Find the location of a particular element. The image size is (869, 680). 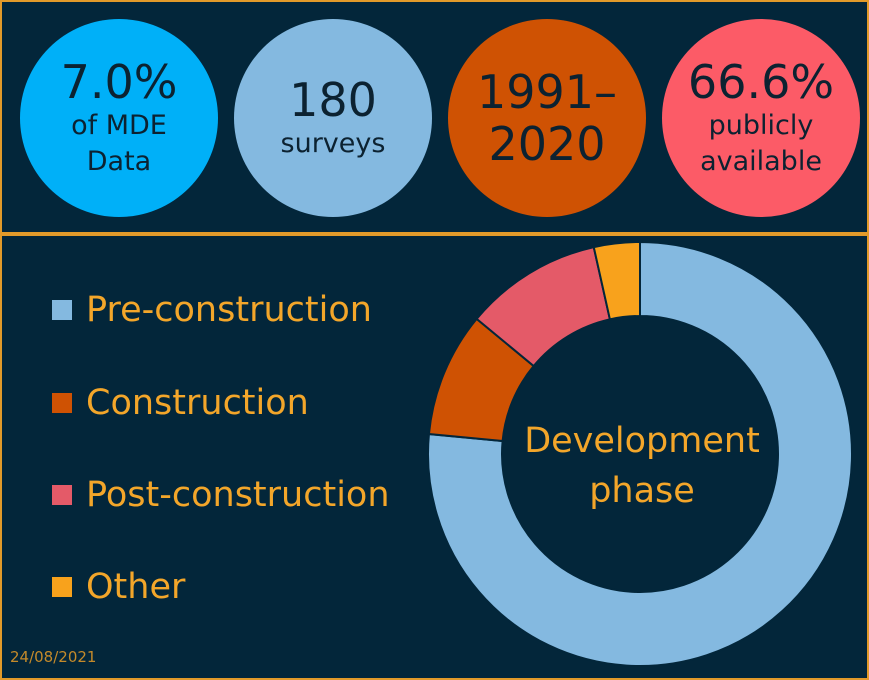

stat-caption: surveys is located at coordinates (333, 143).